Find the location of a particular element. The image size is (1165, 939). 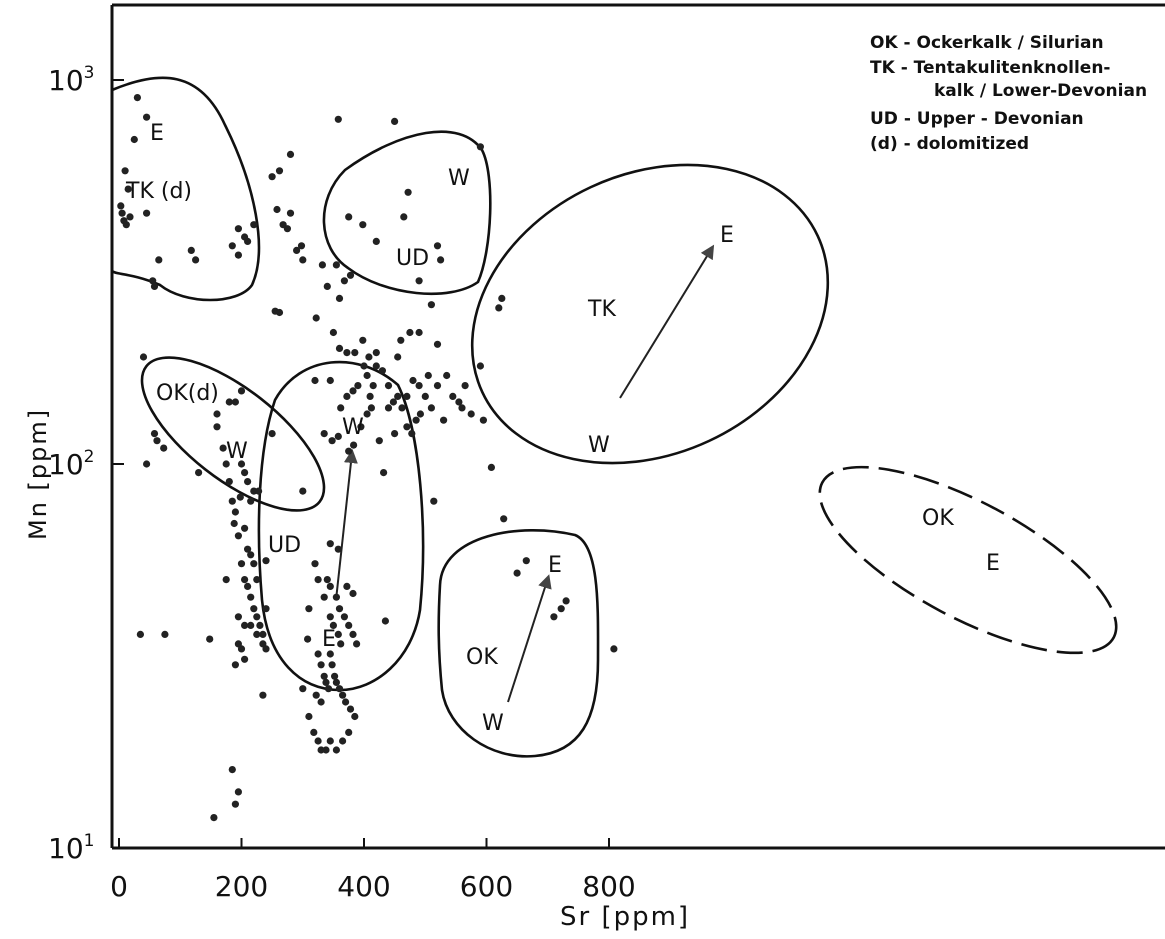

x-tick-label: 600 is located at coordinates (486, 886).